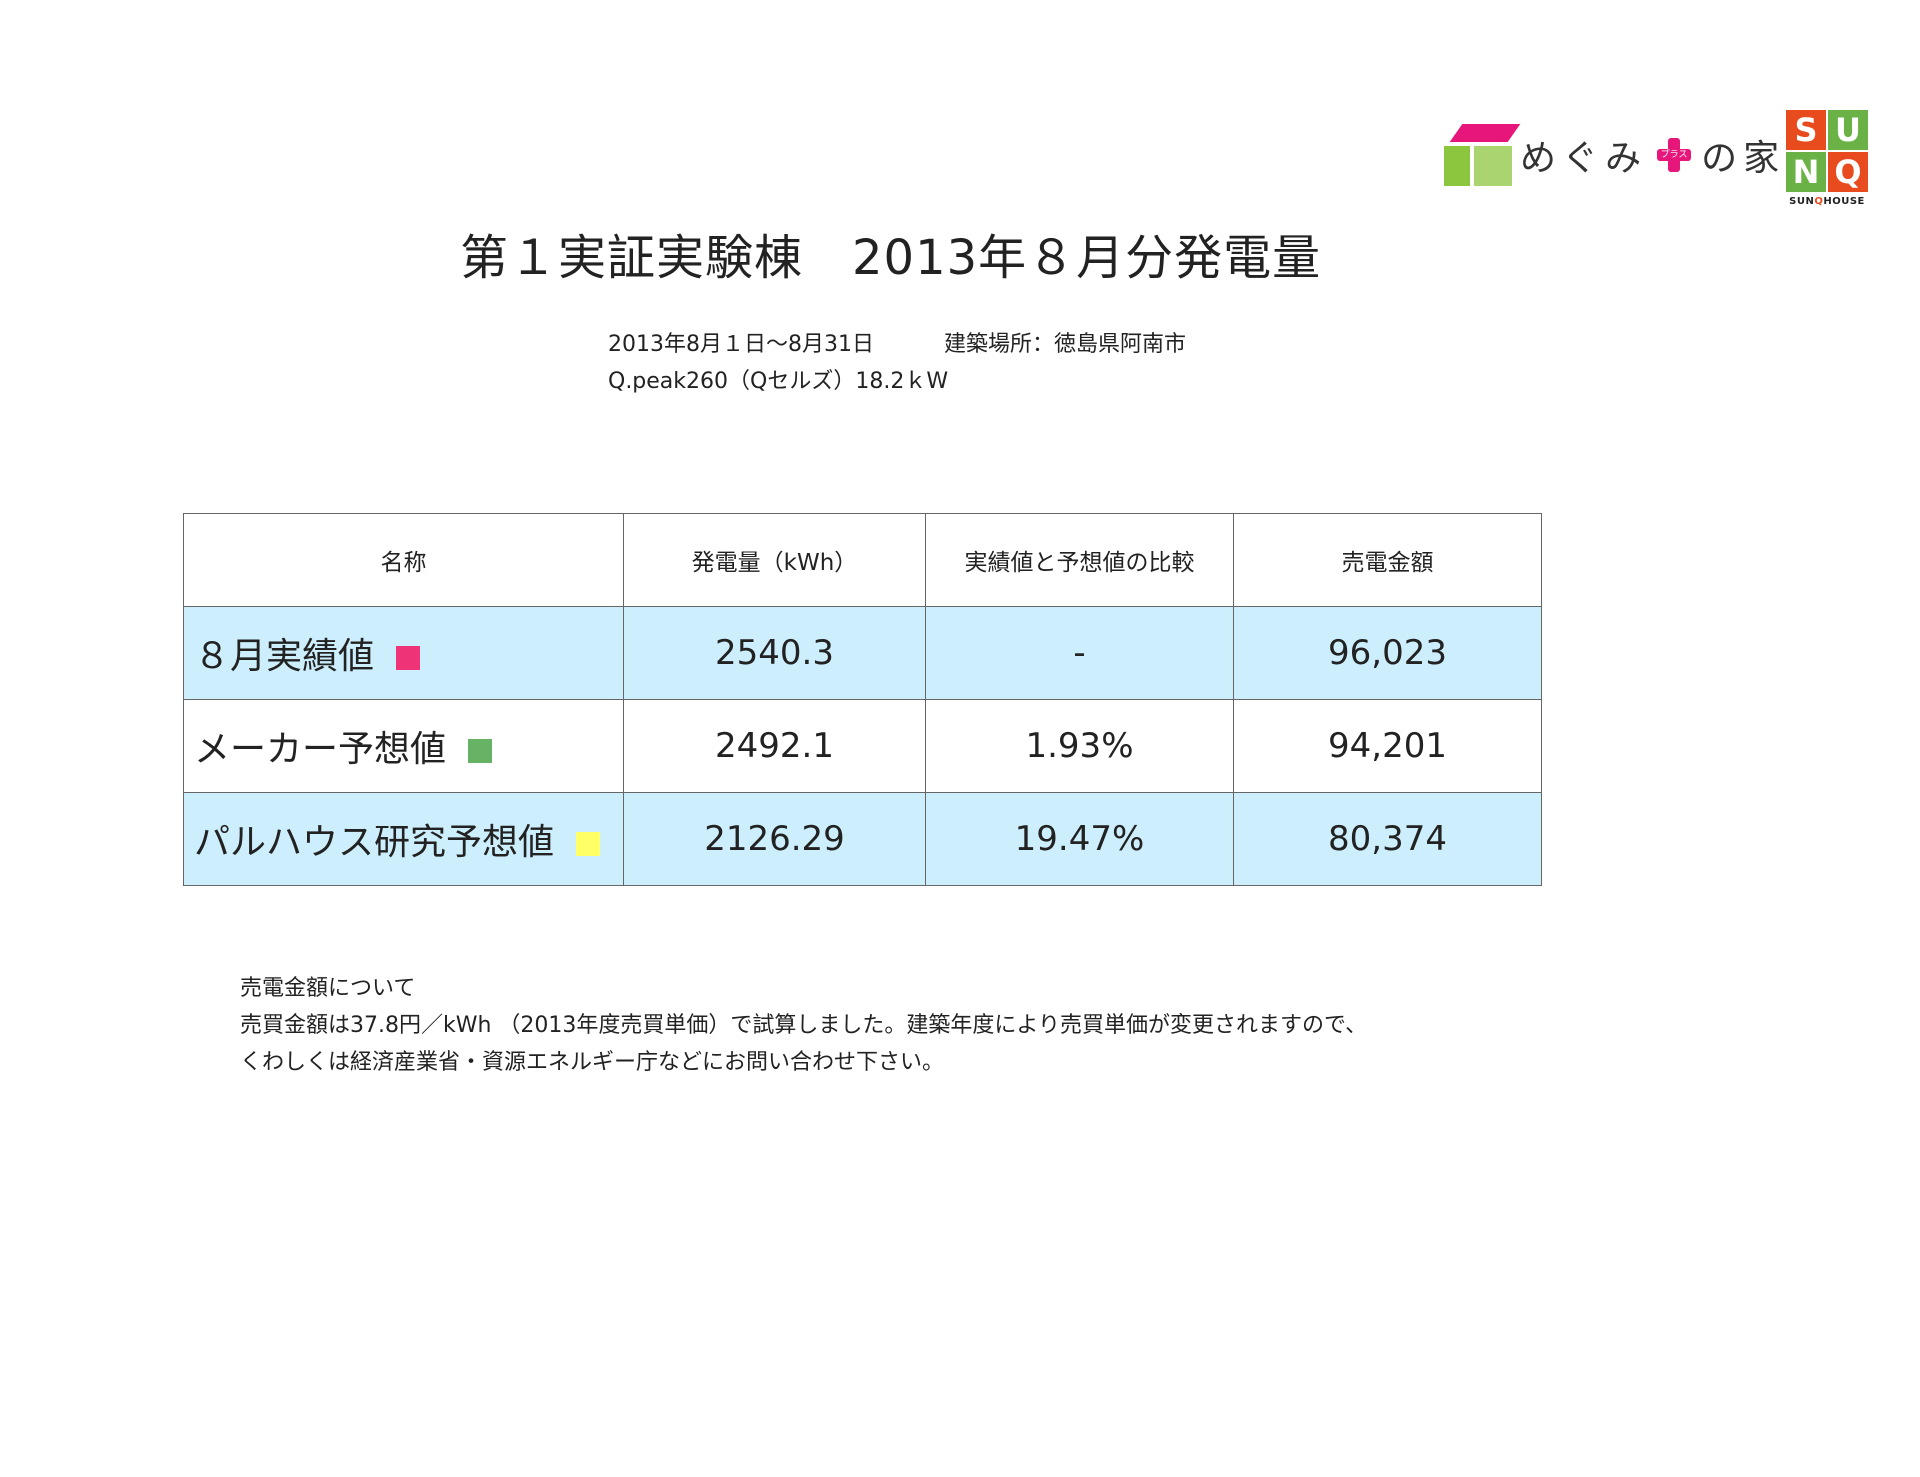 The height and width of the screenshot is (1477, 1920). What do you see at coordinates (480, 751) in the screenshot?
I see `green-square-icon` at bounding box center [480, 751].